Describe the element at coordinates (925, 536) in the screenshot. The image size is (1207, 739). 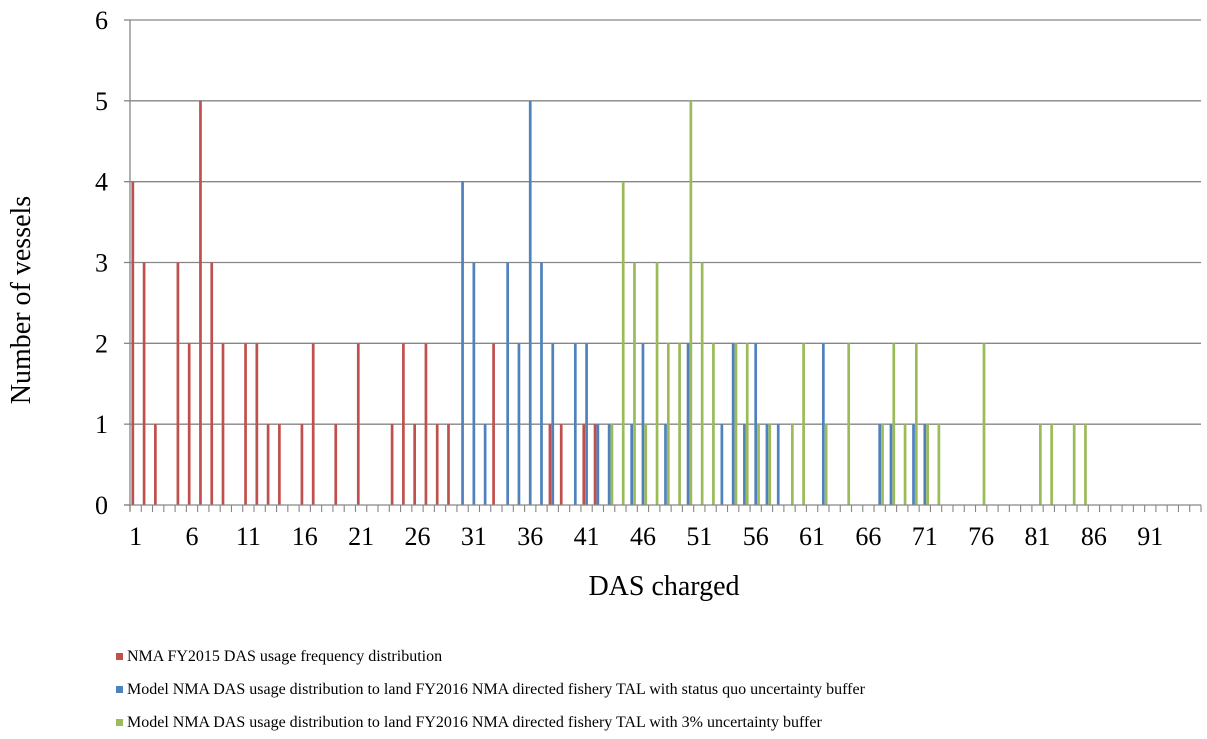
I see `x-tick-label: 71` at that location.